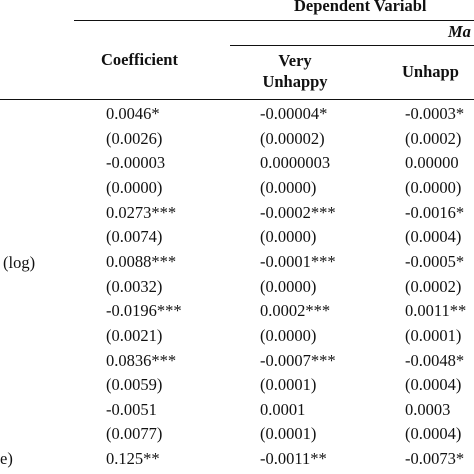  Describe the element at coordinates (435, 360) in the screenshot. I see `estimate-cell: -0.0048*` at that location.